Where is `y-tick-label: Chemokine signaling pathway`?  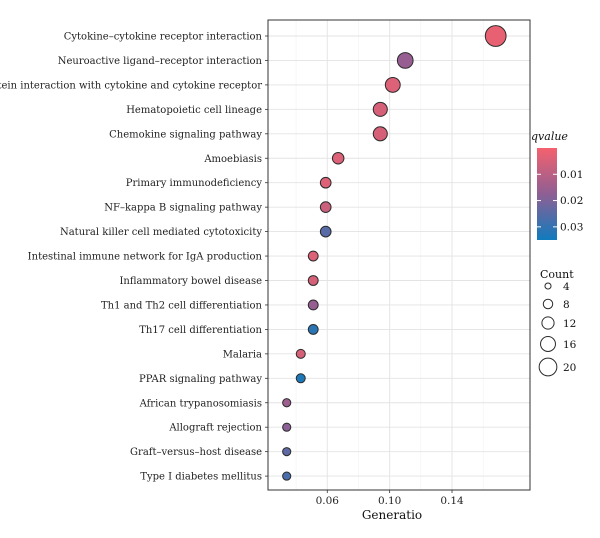 y-tick-label: Chemokine signaling pathway is located at coordinates (185, 134).